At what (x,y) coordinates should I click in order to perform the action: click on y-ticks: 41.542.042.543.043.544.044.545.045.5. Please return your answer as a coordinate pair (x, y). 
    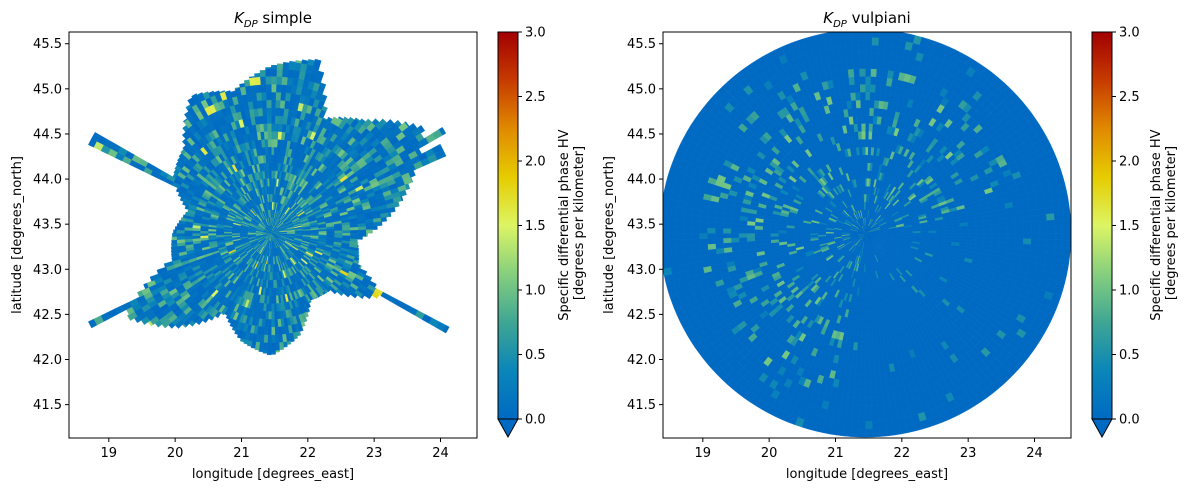
    Looking at the image, I should click on (51, 225).